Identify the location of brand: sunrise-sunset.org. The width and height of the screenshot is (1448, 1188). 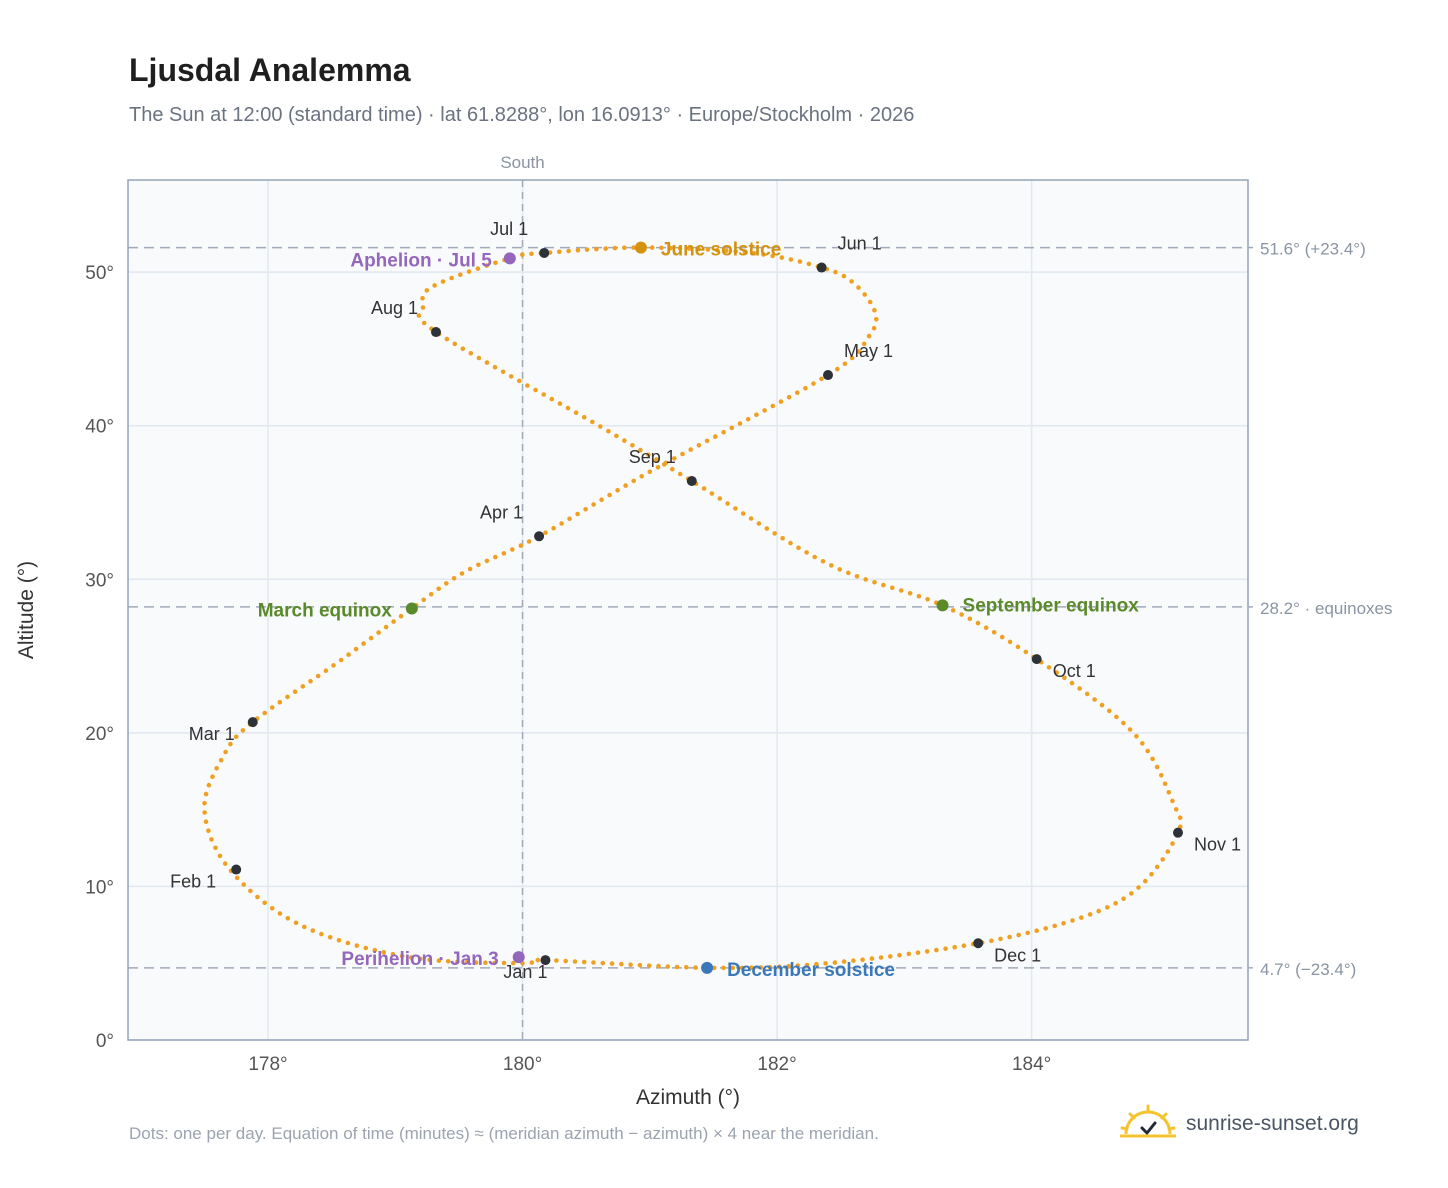
(1239, 1124).